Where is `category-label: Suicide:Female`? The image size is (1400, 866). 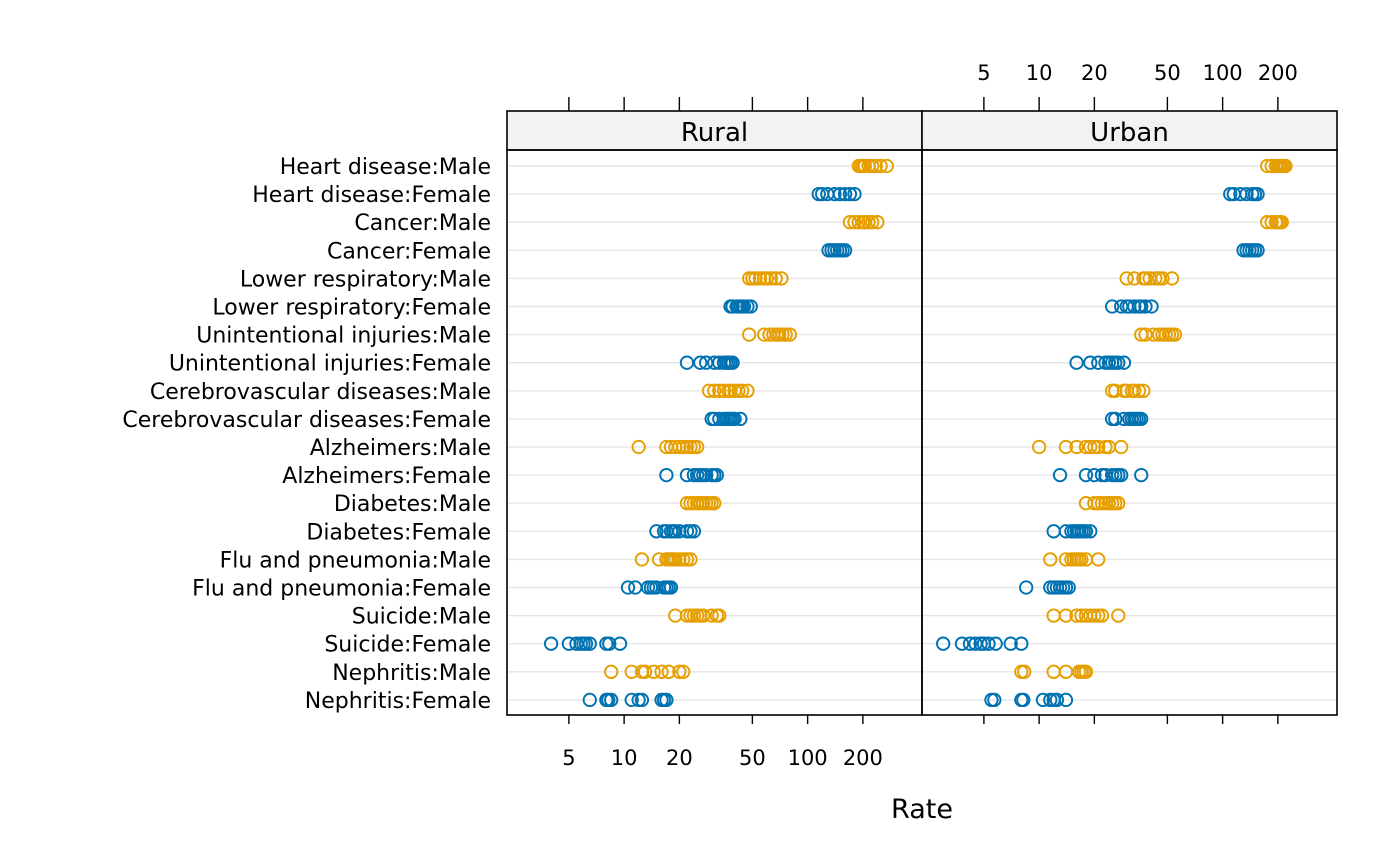
category-label: Suicide:Female is located at coordinates (407, 645).